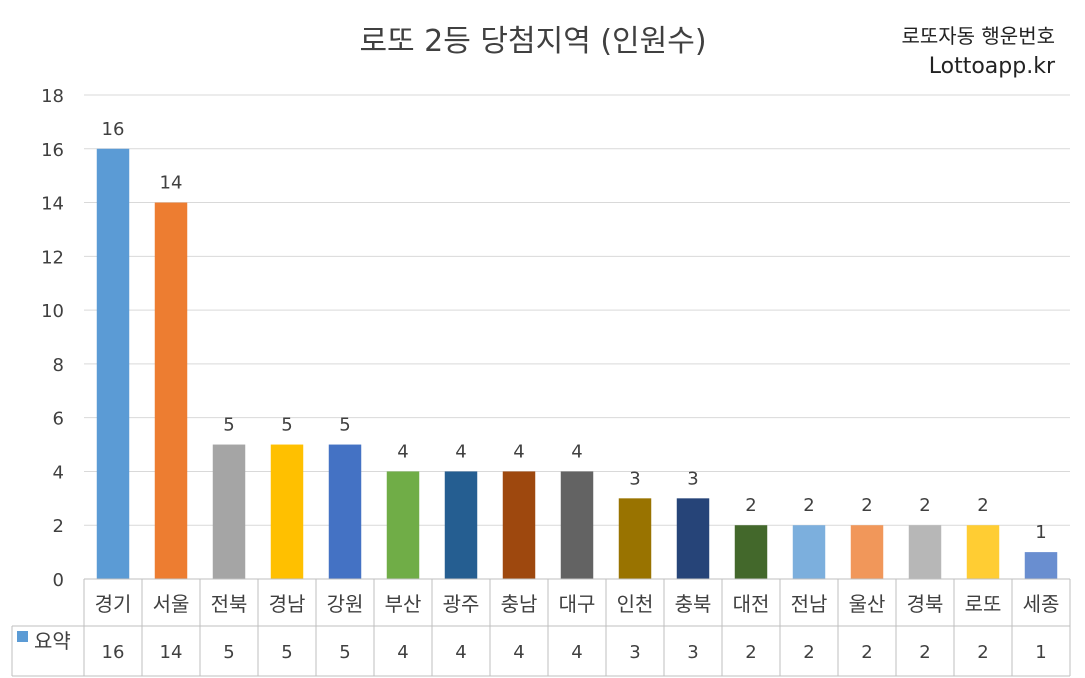  I want to click on y-tick-label: 2, so click(58, 526).